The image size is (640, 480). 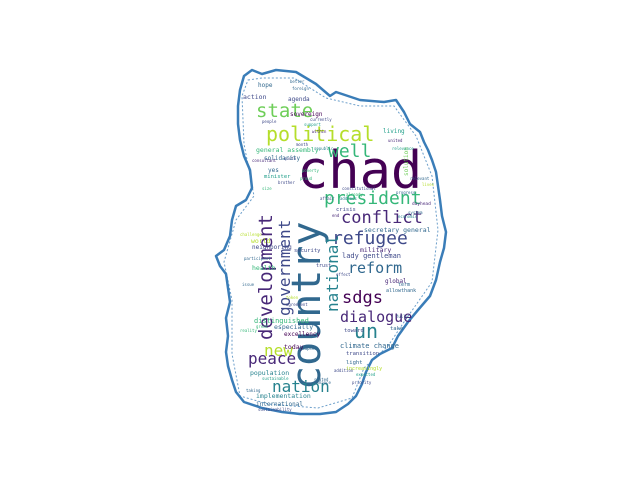 What do you see at coordinates (297, 81) in the screenshot?
I see `word-better: better` at bounding box center [297, 81].